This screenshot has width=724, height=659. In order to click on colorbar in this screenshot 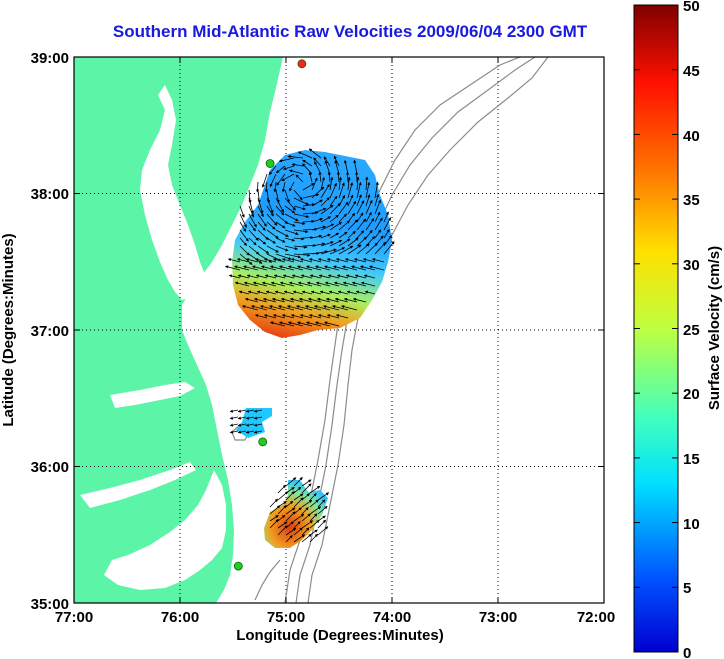, I will do `click(656, 328)`.